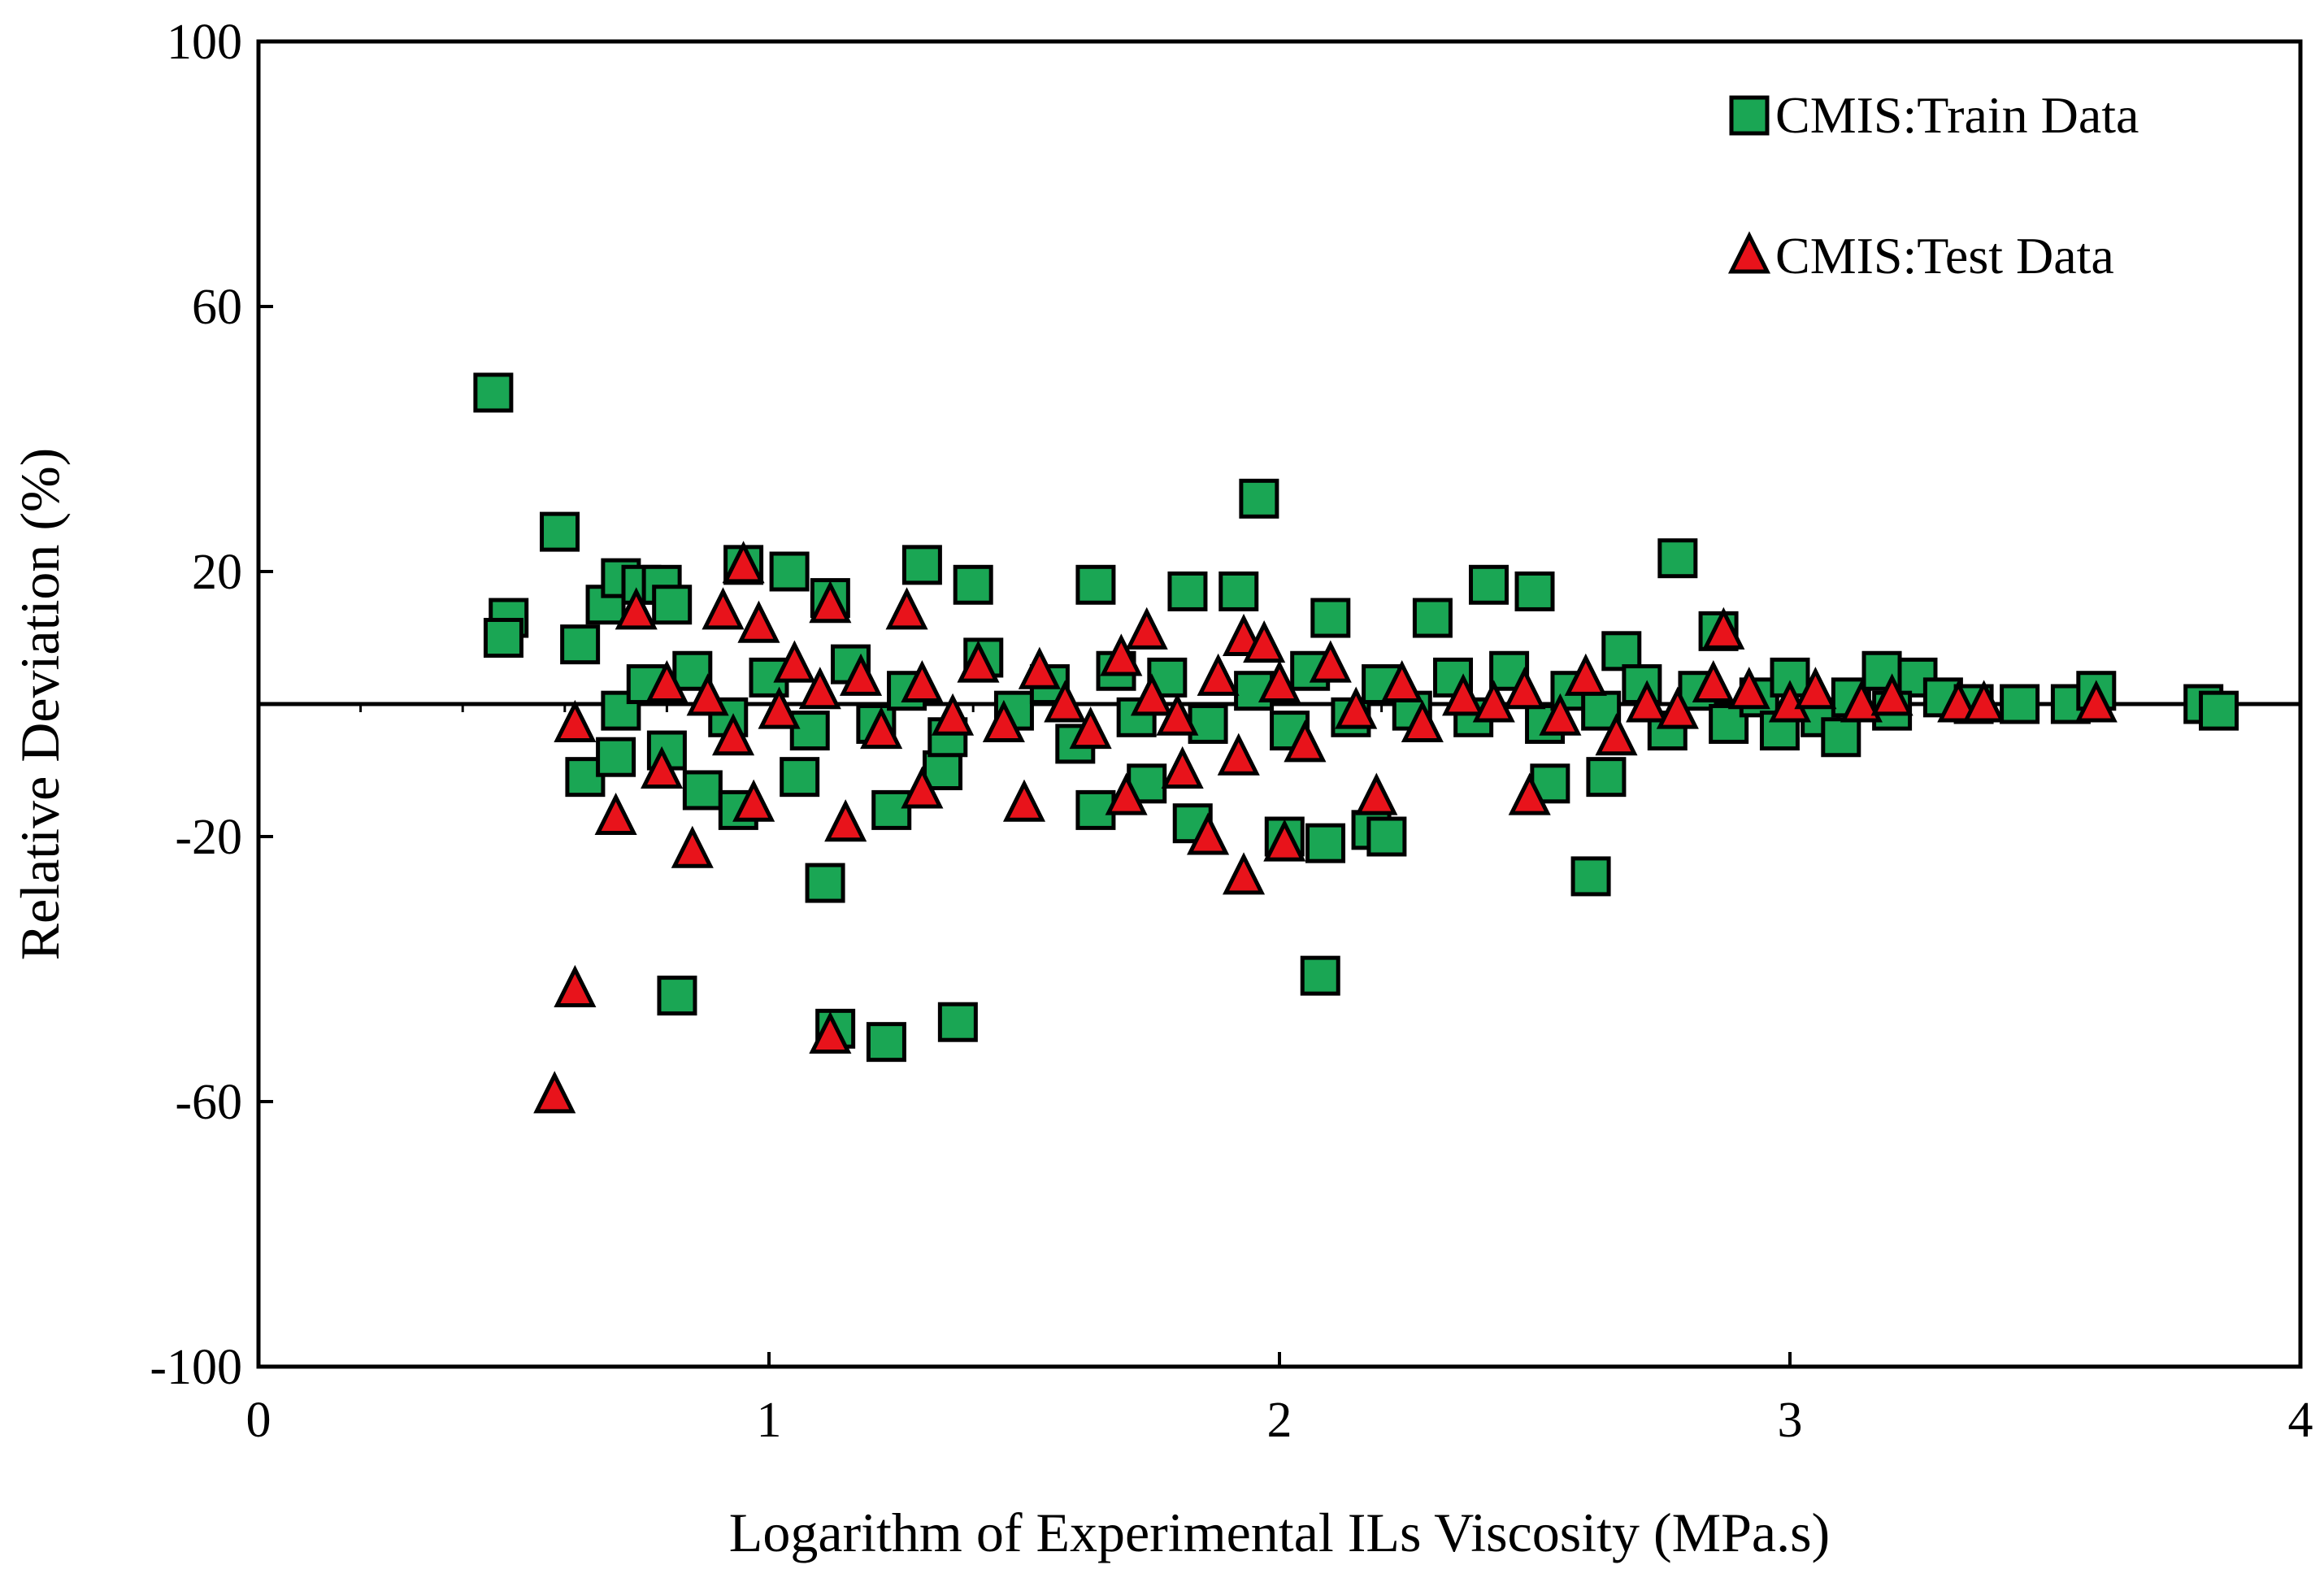  What do you see at coordinates (208, 837) in the screenshot?
I see `y-tick-label: -20` at bounding box center [208, 837].